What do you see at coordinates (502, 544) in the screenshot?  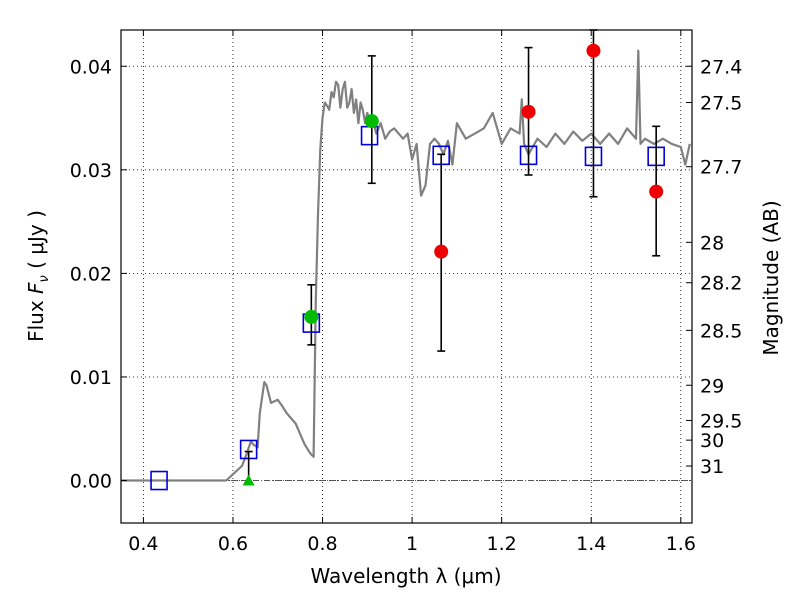 I see `x-tick-label: 1.2` at bounding box center [502, 544].